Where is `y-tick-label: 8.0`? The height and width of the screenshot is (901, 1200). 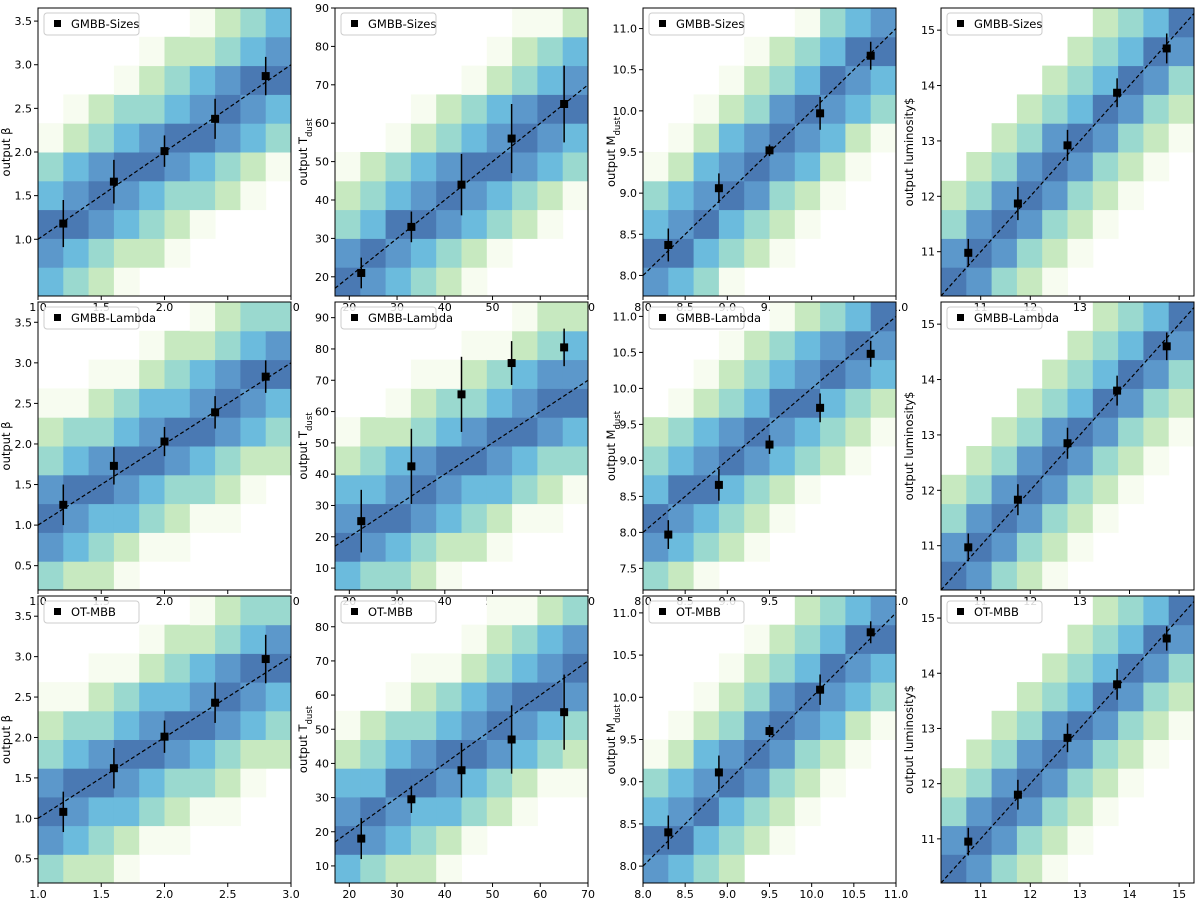 y-tick-label: 8.0 is located at coordinates (629, 866).